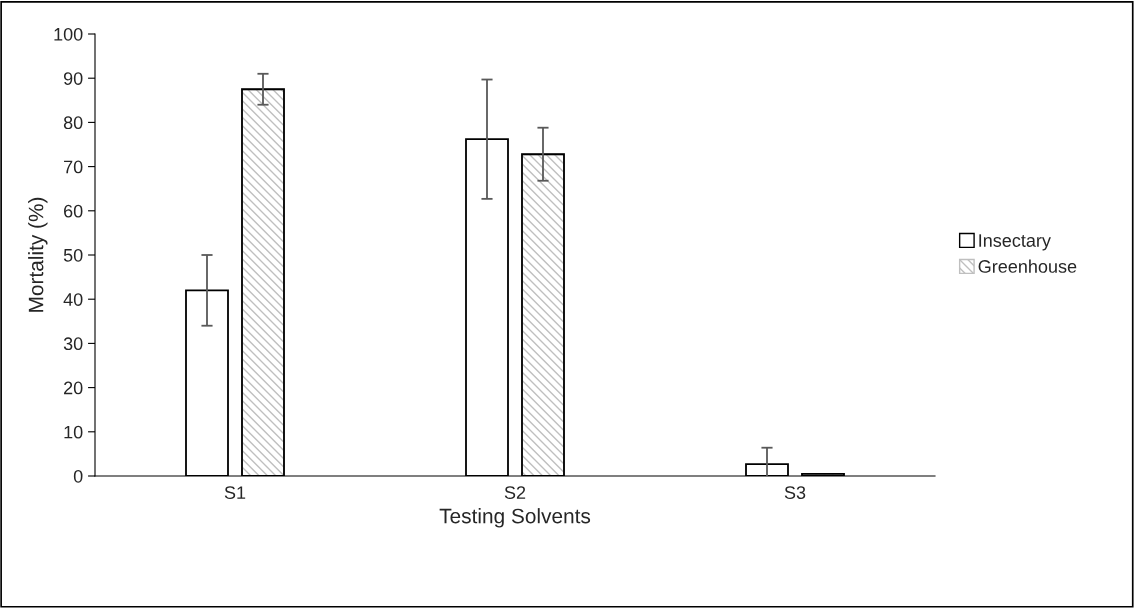 This screenshot has height=608, width=1135. I want to click on x-tick-label: S3, so click(795, 492).